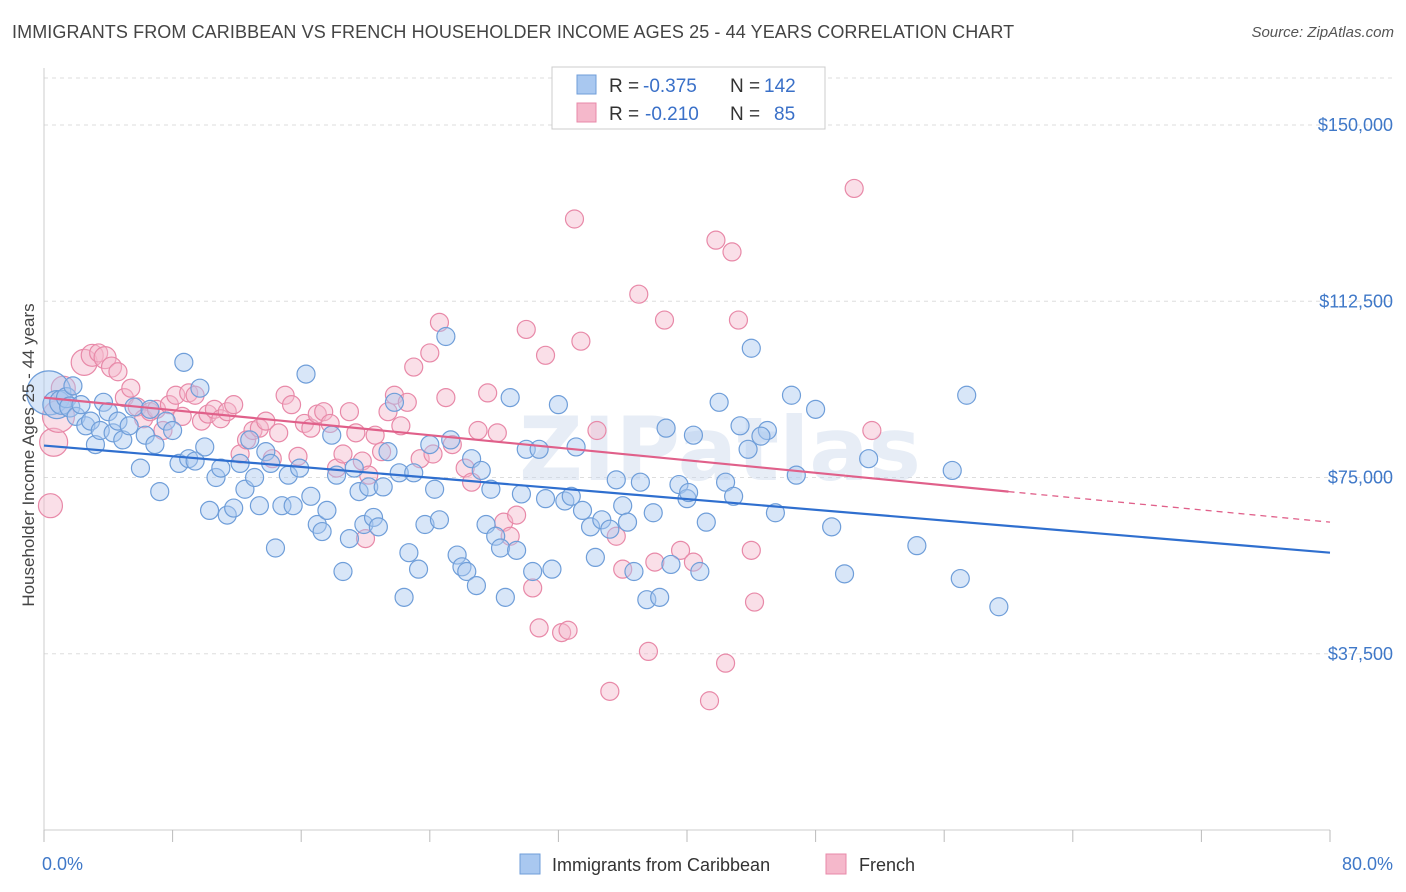  What do you see at coordinates (586, 112) in the screenshot?
I see `legend-swatch-french` at bounding box center [586, 112].